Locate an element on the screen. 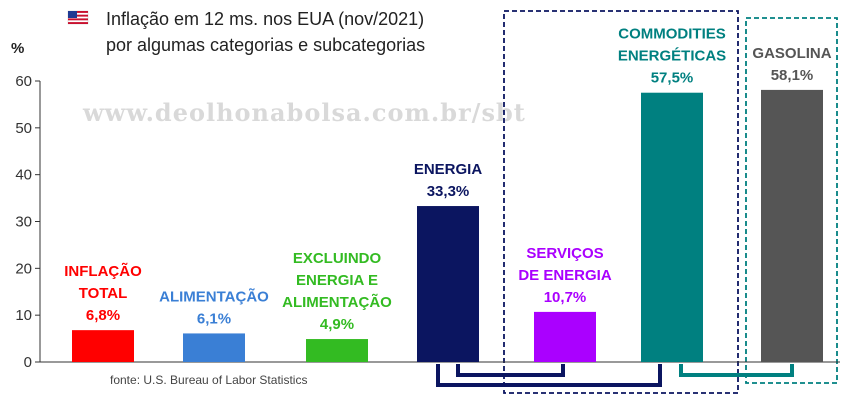 This screenshot has height=400, width=850. y-tick-label: 20 is located at coordinates (23, 268).